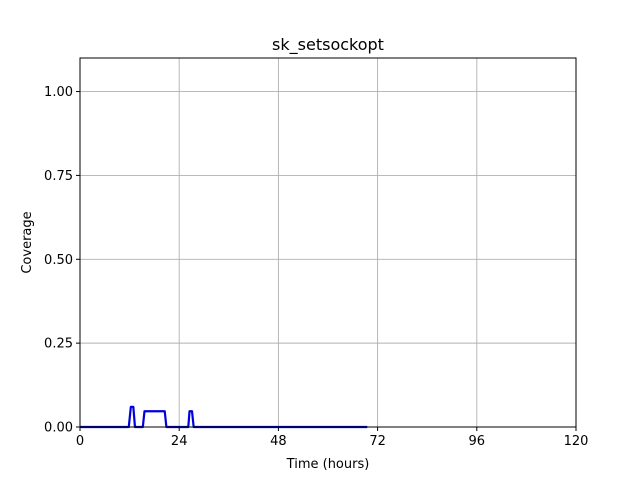  I want to click on x-tick-label: 72, so click(377, 441).